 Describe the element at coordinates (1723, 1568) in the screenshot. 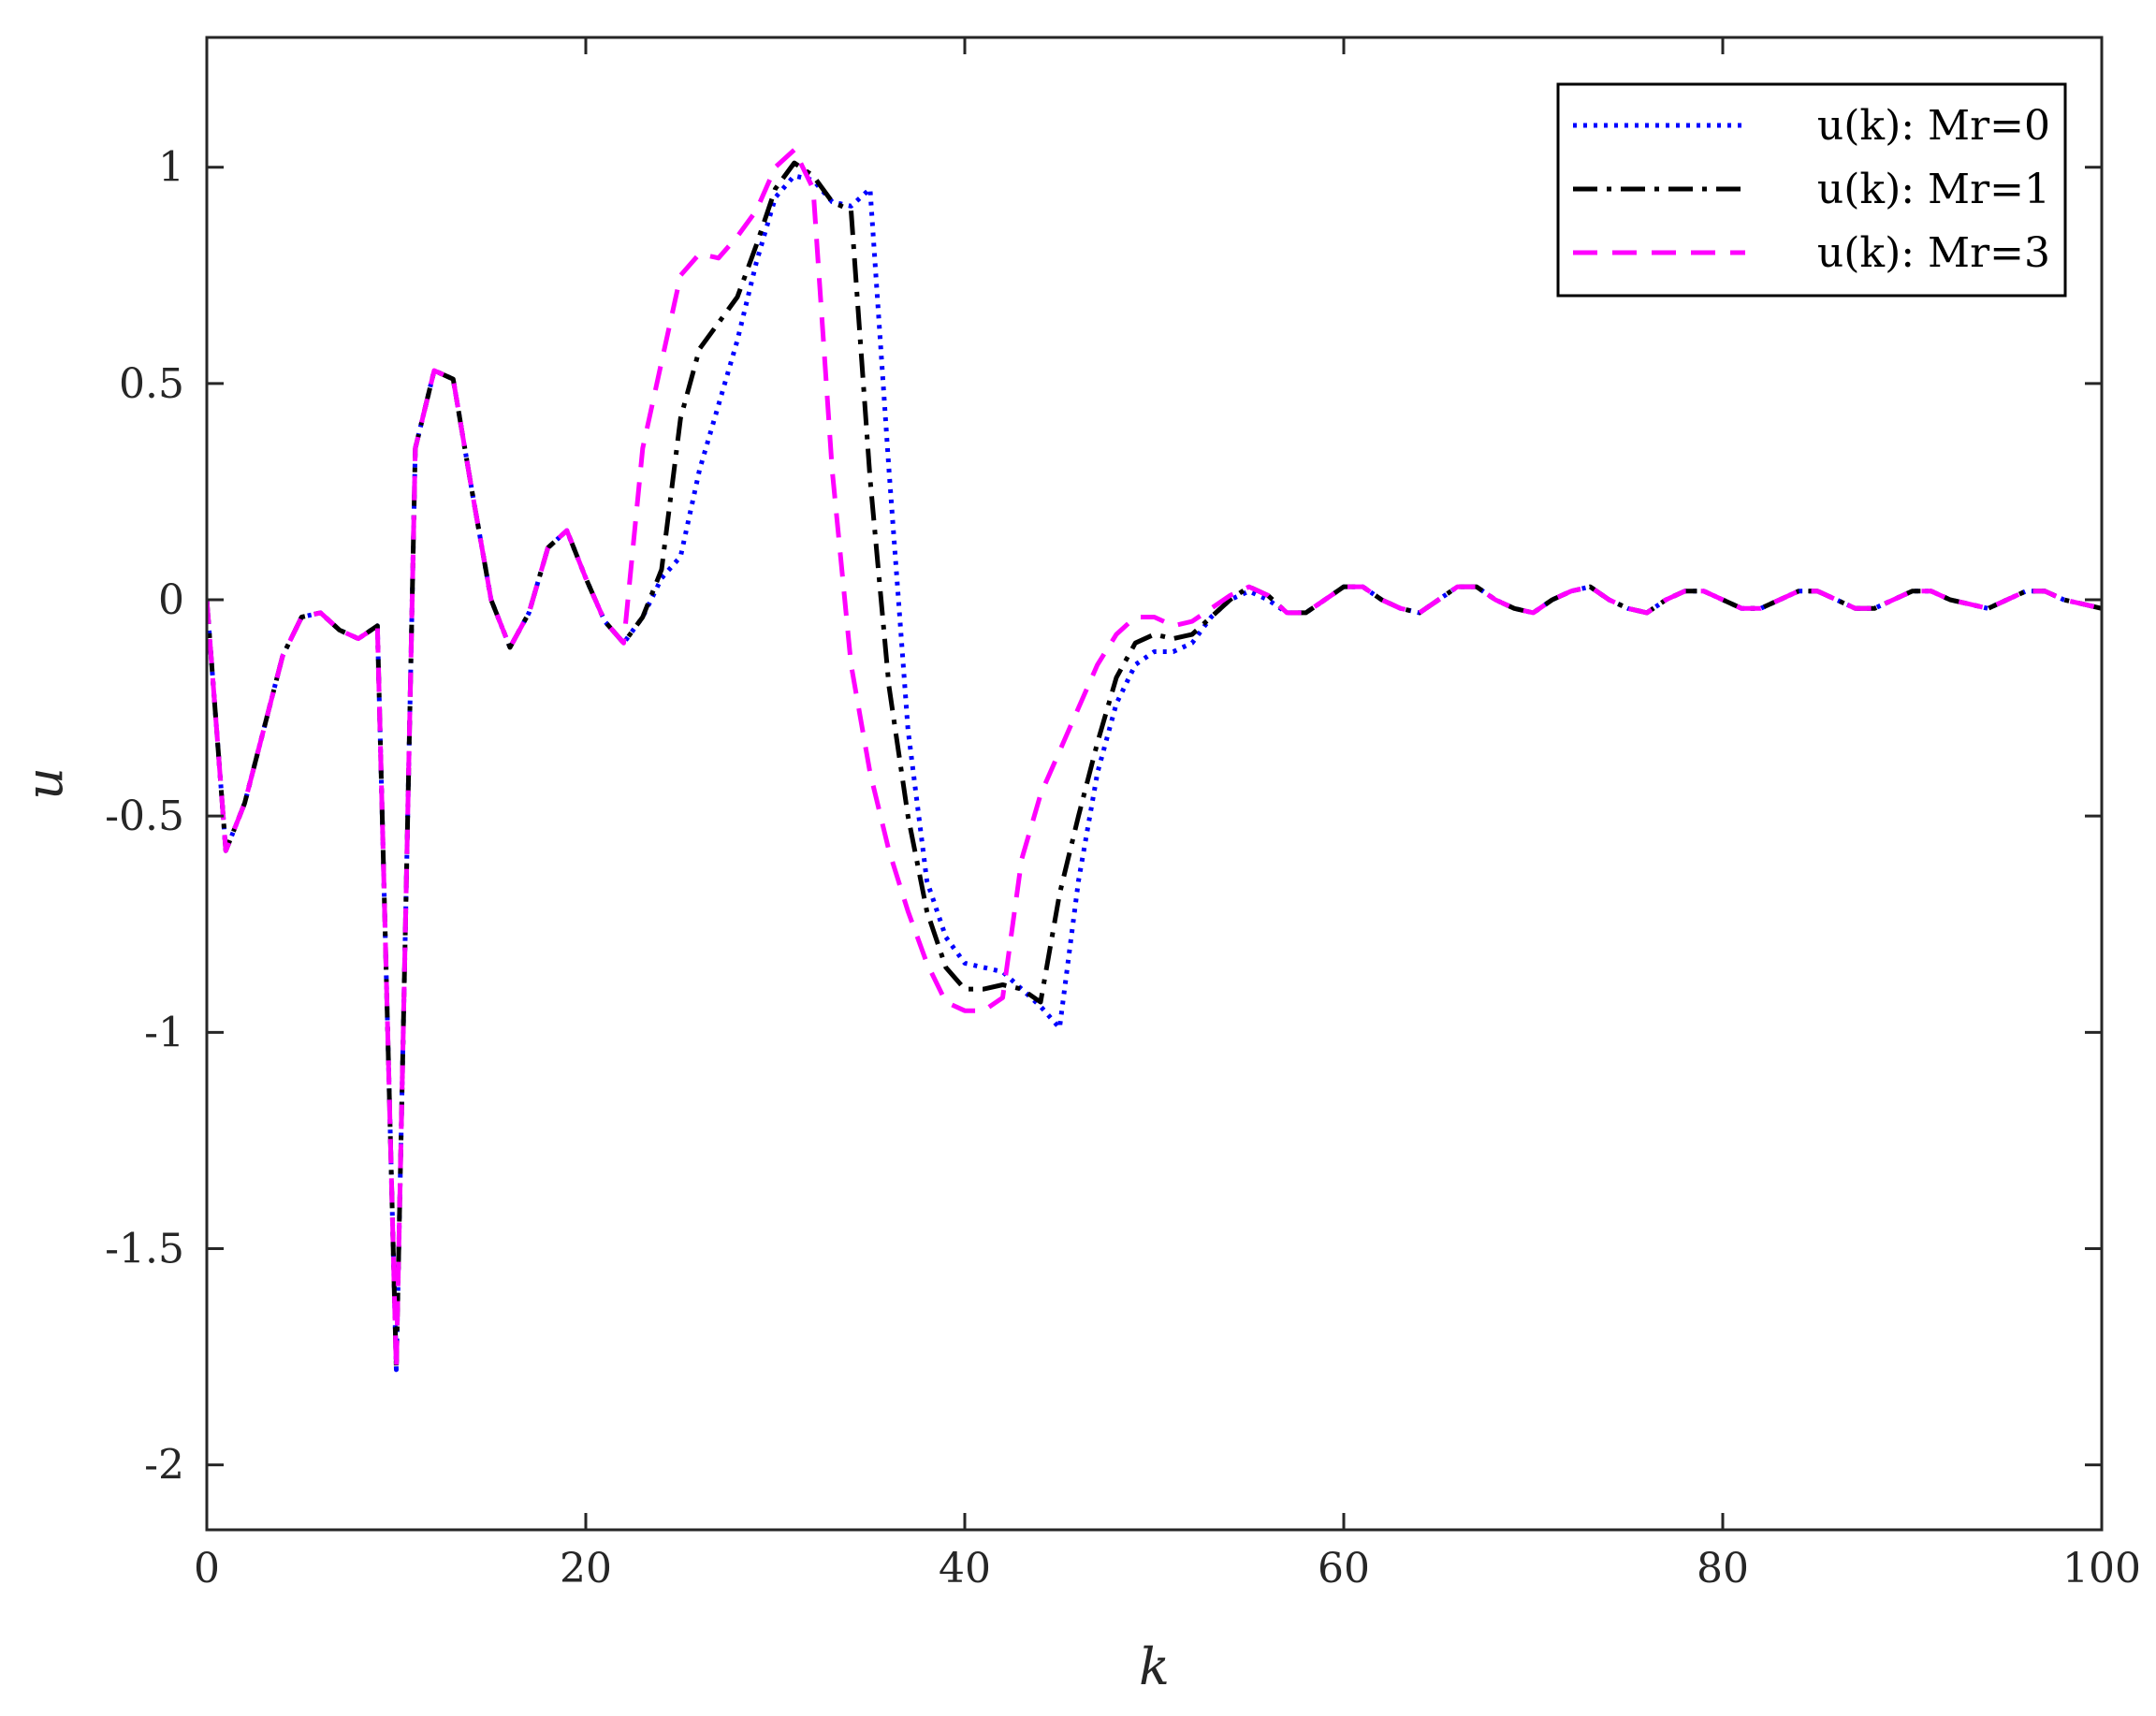

I see `x-tick-label: 80` at that location.